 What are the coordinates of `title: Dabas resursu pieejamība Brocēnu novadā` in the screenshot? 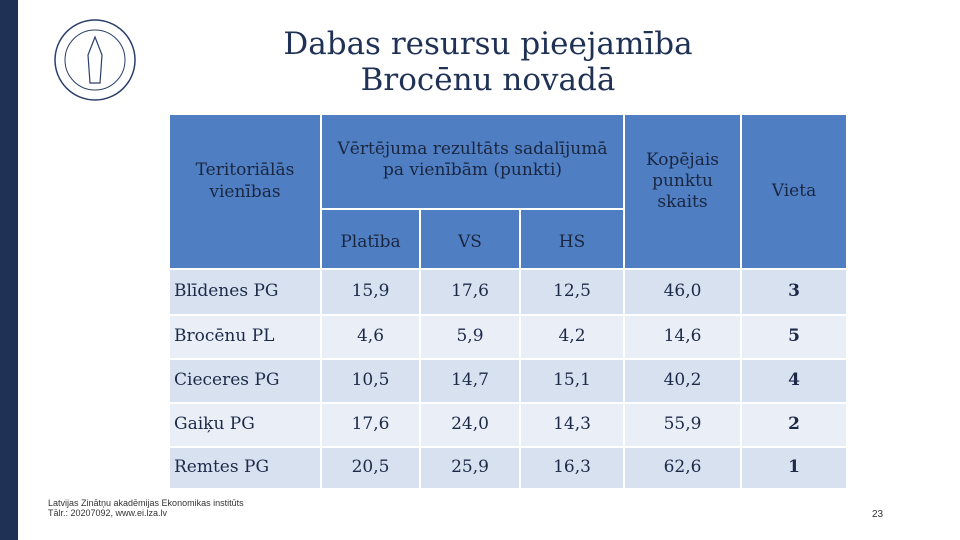 It's located at (488, 62).